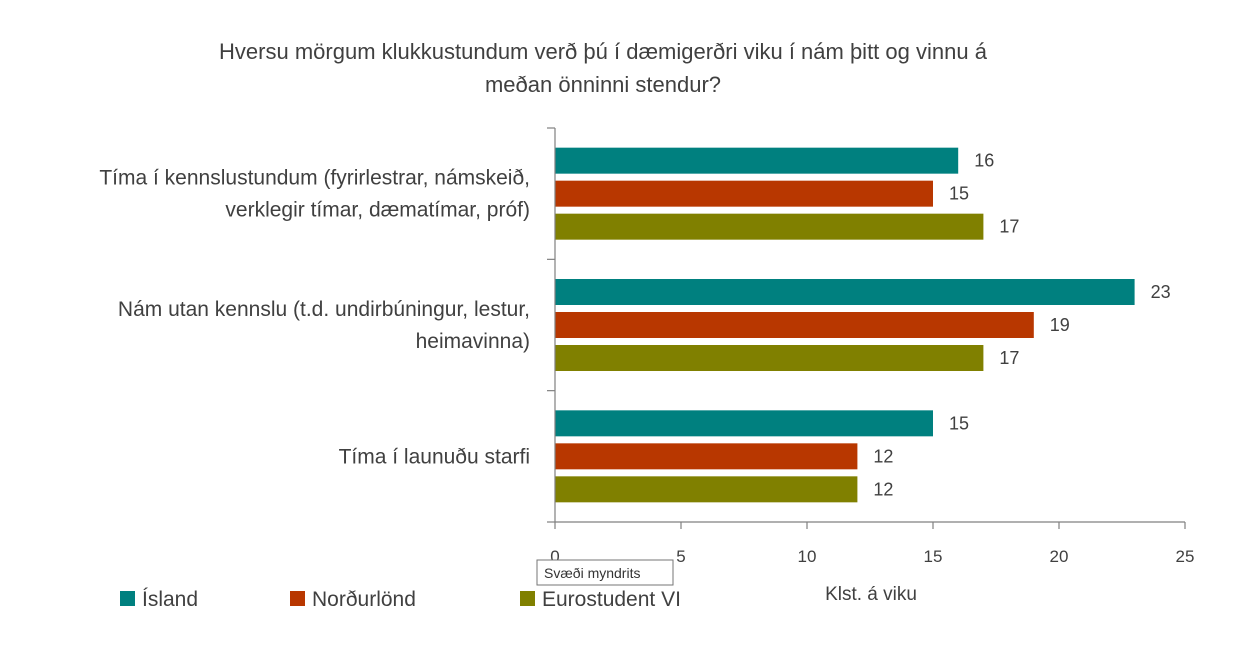 The width and height of the screenshot is (1251, 654). What do you see at coordinates (364, 599) in the screenshot?
I see `legend-label: Norðurlönd` at bounding box center [364, 599].